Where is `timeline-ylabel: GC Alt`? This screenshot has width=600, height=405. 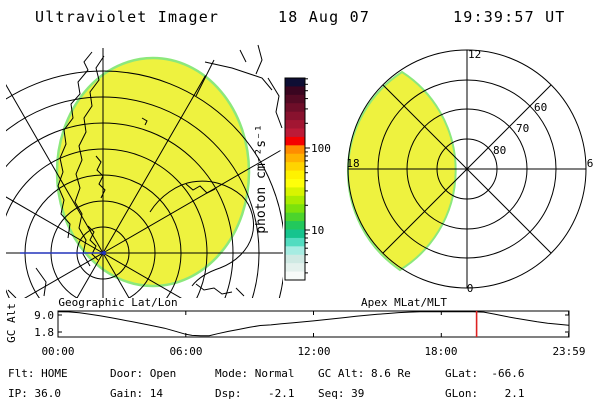
timeline-ylabel: GC Alt is located at coordinates (11, 323).